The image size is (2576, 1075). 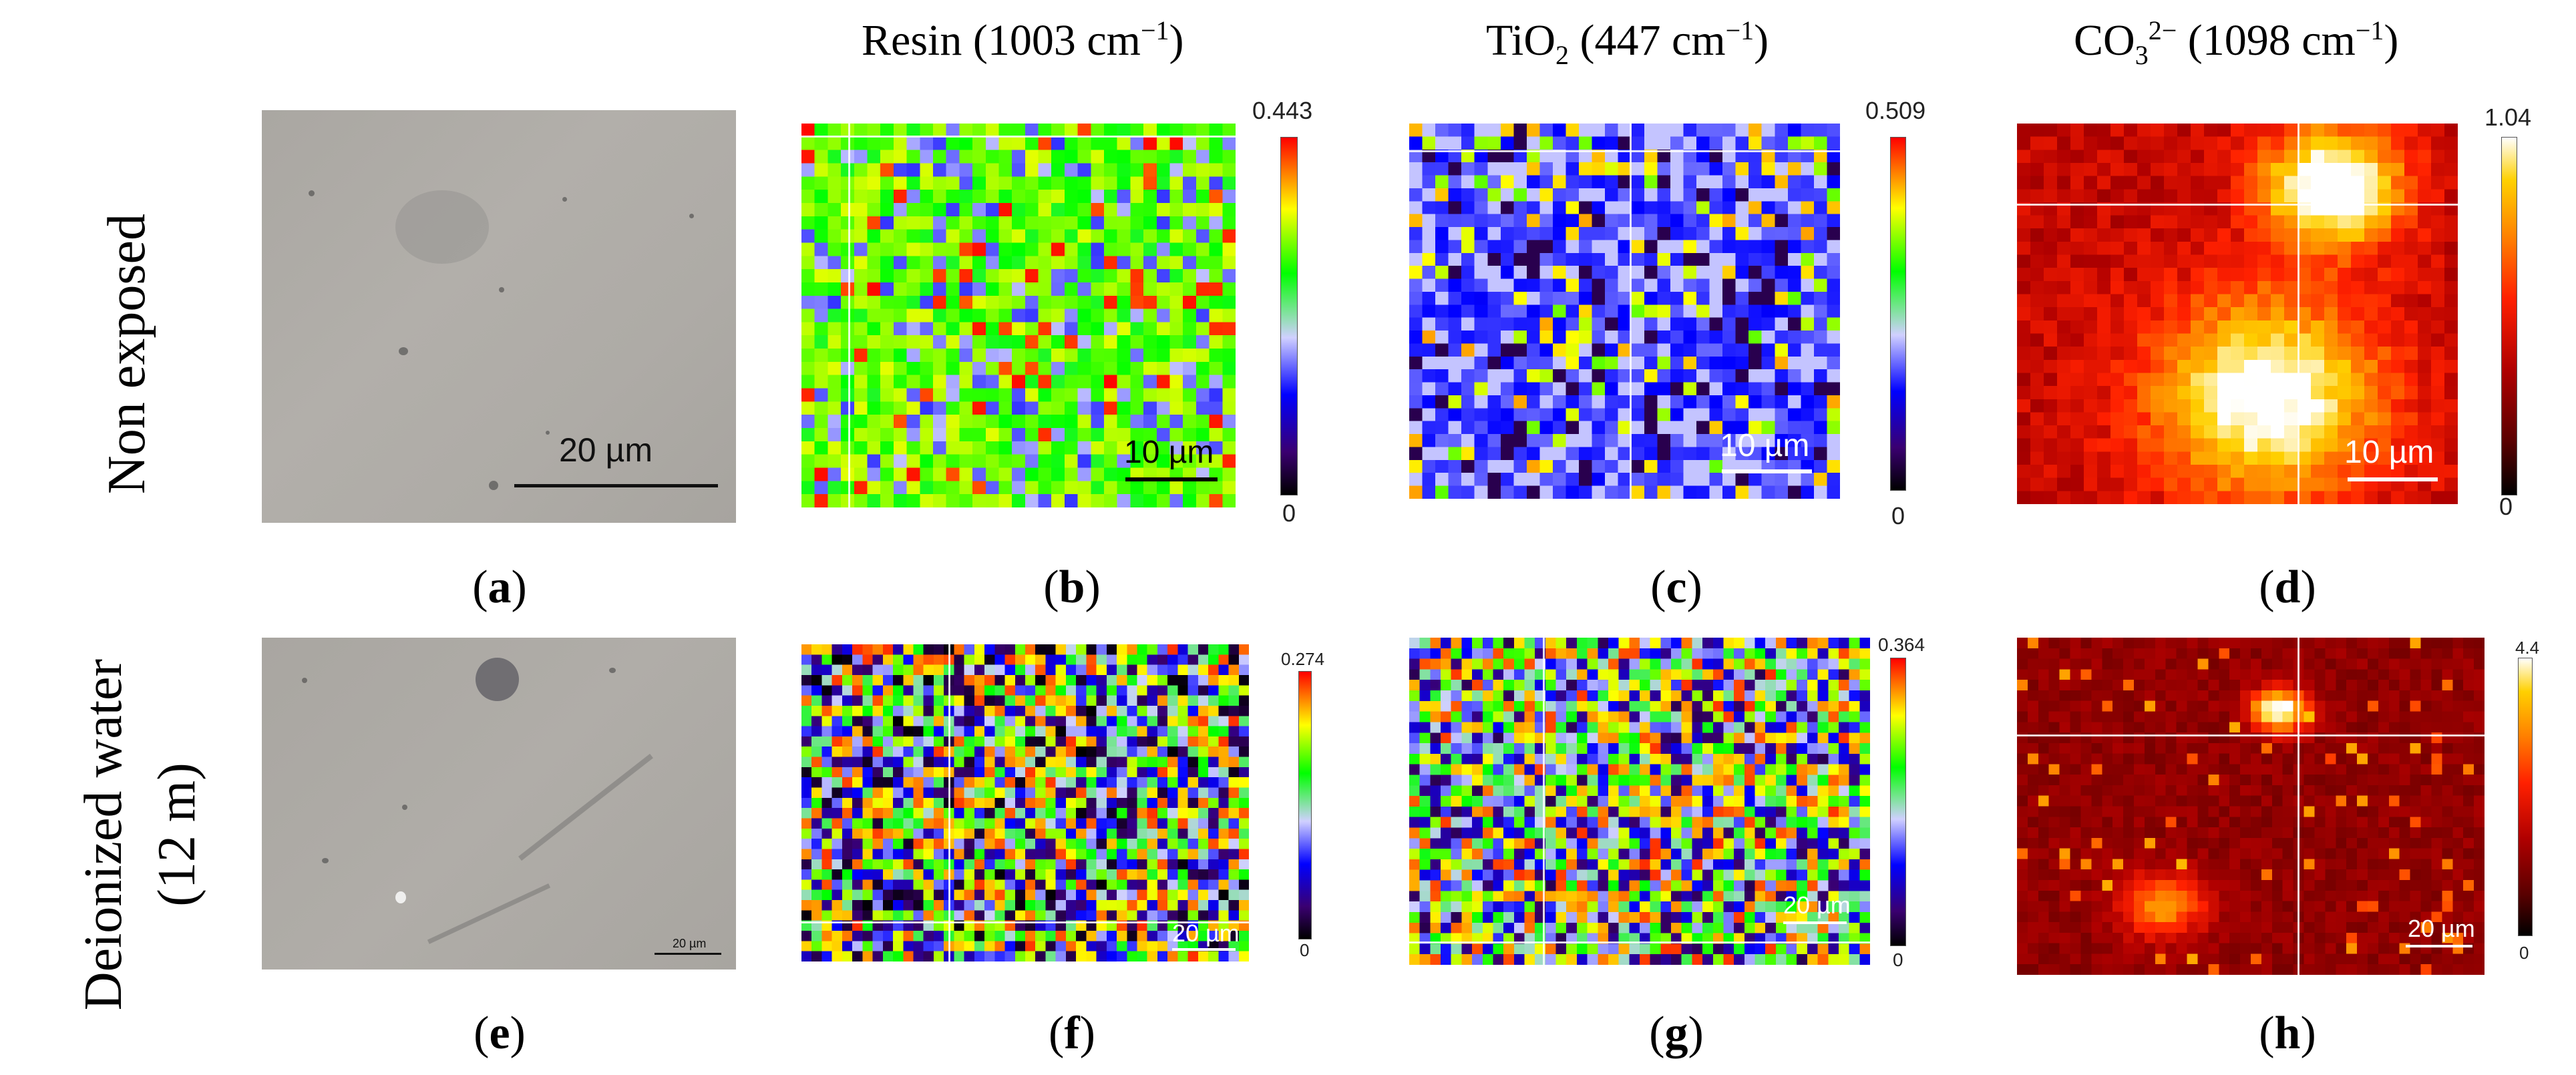 I want to click on column-title-resin: Resin (1003 cm−1), so click(x=1023, y=40).